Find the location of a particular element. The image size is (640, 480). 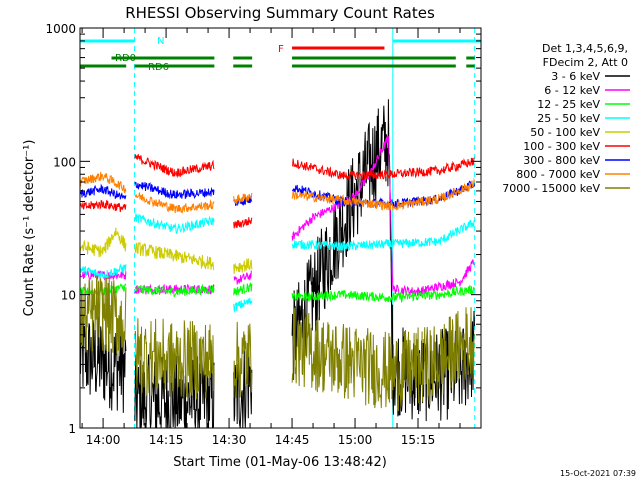

flag-label: N is located at coordinates (160, 41).